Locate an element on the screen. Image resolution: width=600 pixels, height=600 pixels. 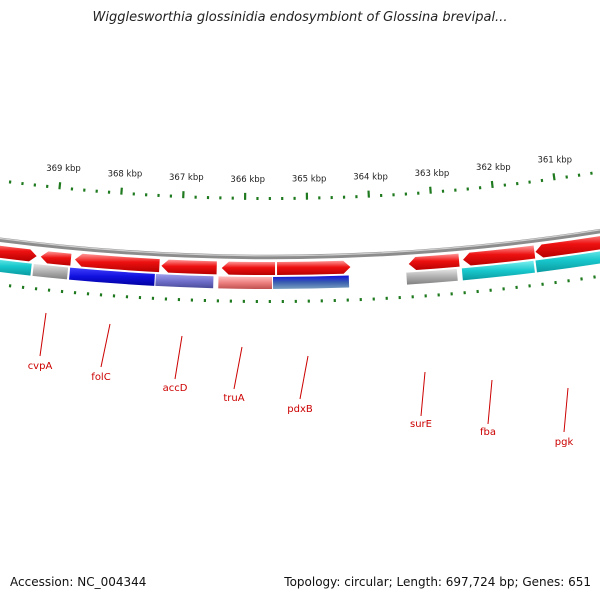
kbp-label: 365 kbp is located at coordinates (309, 180).